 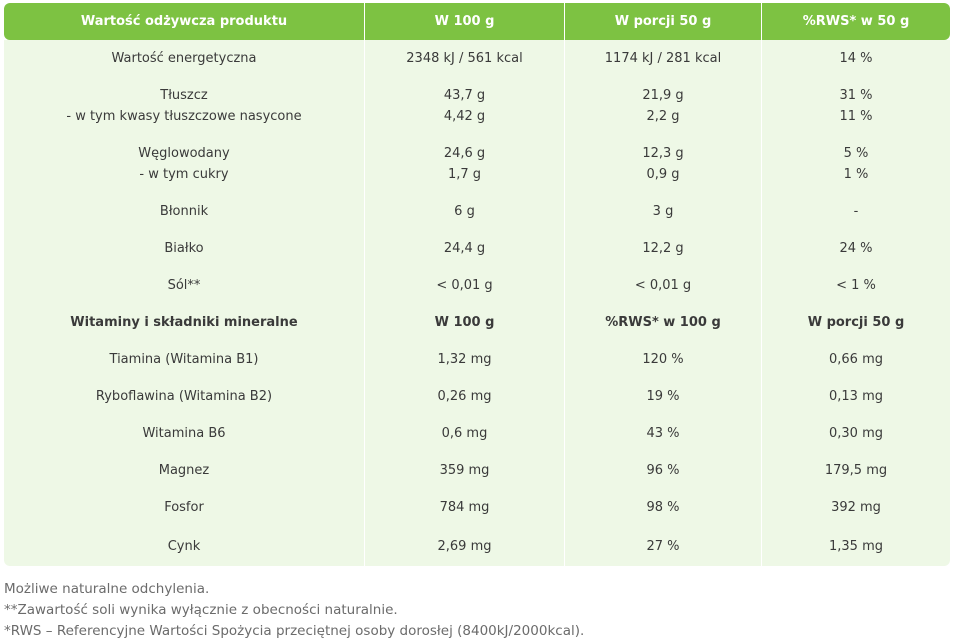 I want to click on cell-line: 31 %, so click(x=856, y=95).